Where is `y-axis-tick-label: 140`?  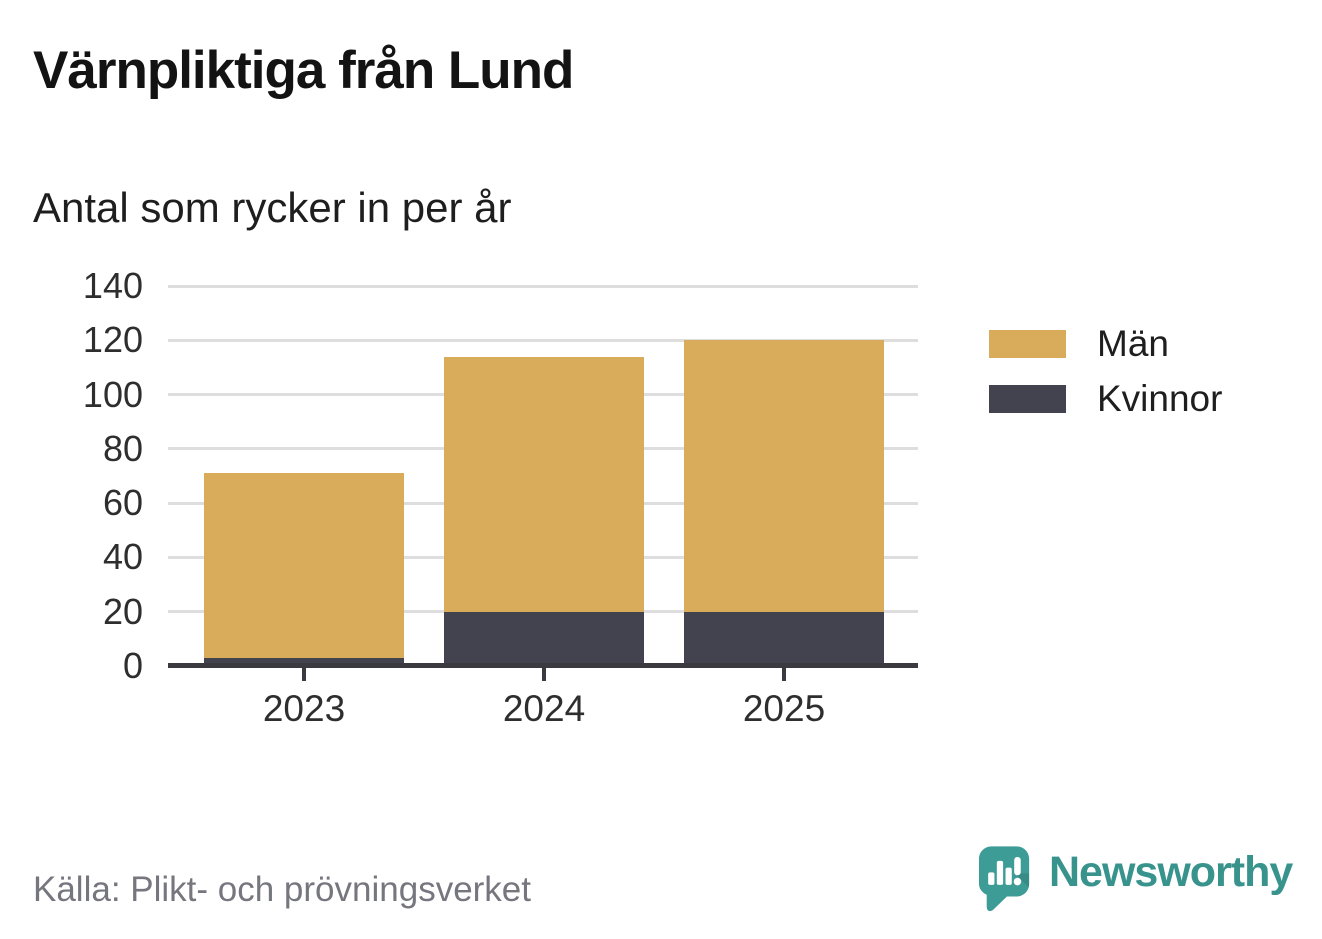
y-axis-tick-label: 140 is located at coordinates (112, 285).